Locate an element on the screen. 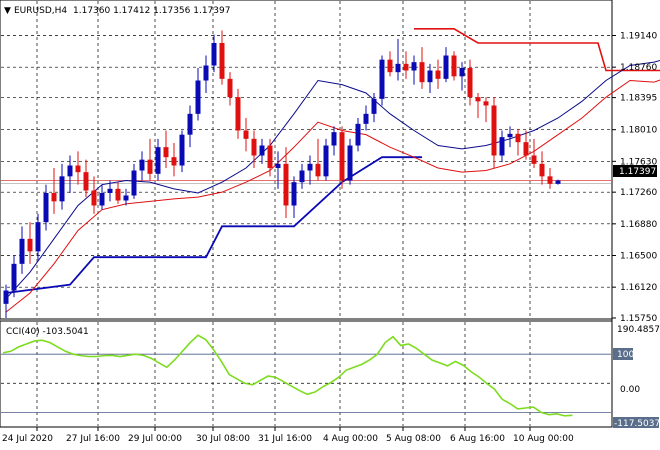  collapse-arrow-icon: ▼ is located at coordinates (7, 11).